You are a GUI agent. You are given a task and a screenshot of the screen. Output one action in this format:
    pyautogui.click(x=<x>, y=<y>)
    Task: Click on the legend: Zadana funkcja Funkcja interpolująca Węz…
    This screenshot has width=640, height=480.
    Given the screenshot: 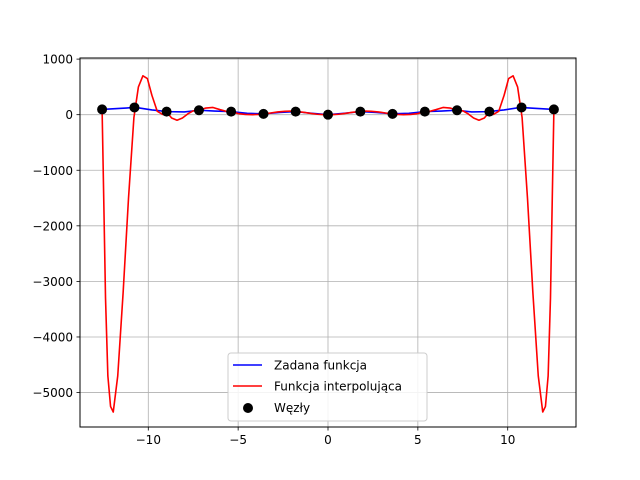 What is the action you would take?
    pyautogui.click(x=327, y=387)
    